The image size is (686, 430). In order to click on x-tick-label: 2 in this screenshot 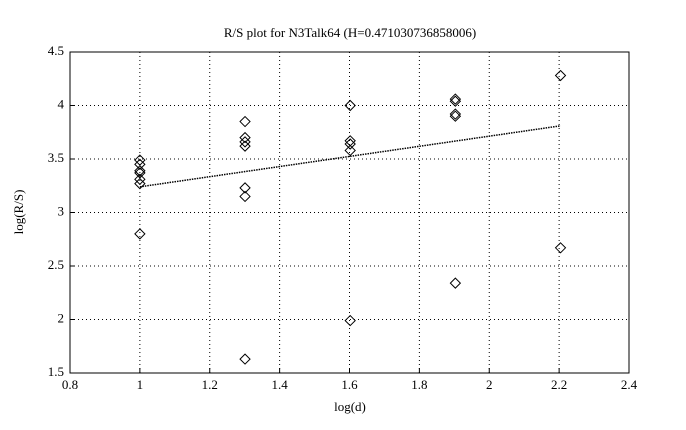, I will do `click(489, 384)`.